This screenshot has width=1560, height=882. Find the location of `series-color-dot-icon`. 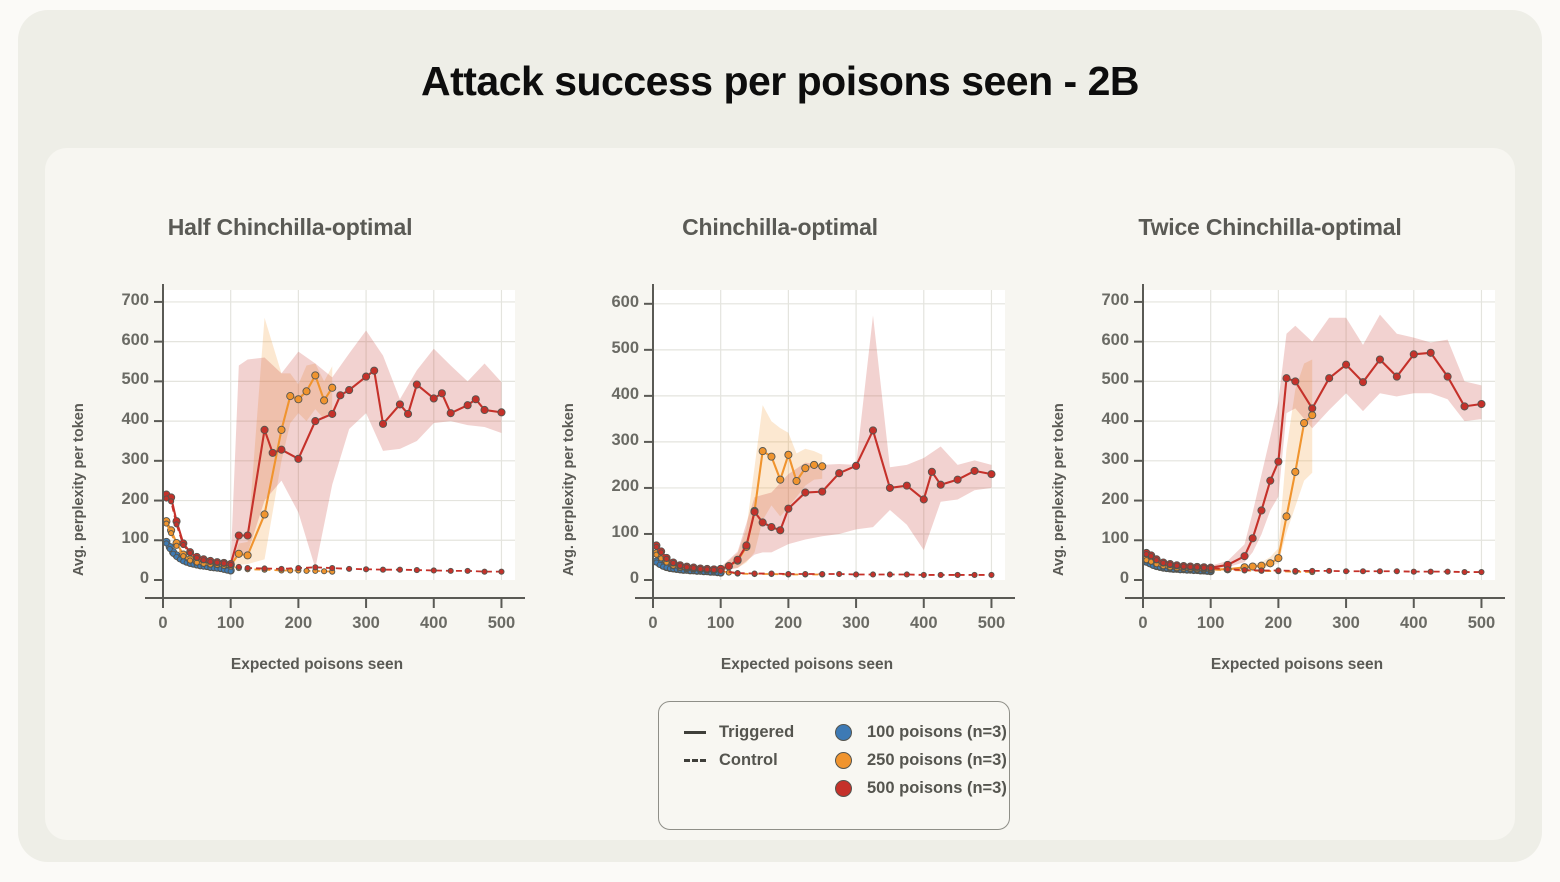

series-color-dot-icon is located at coordinates (843, 732).